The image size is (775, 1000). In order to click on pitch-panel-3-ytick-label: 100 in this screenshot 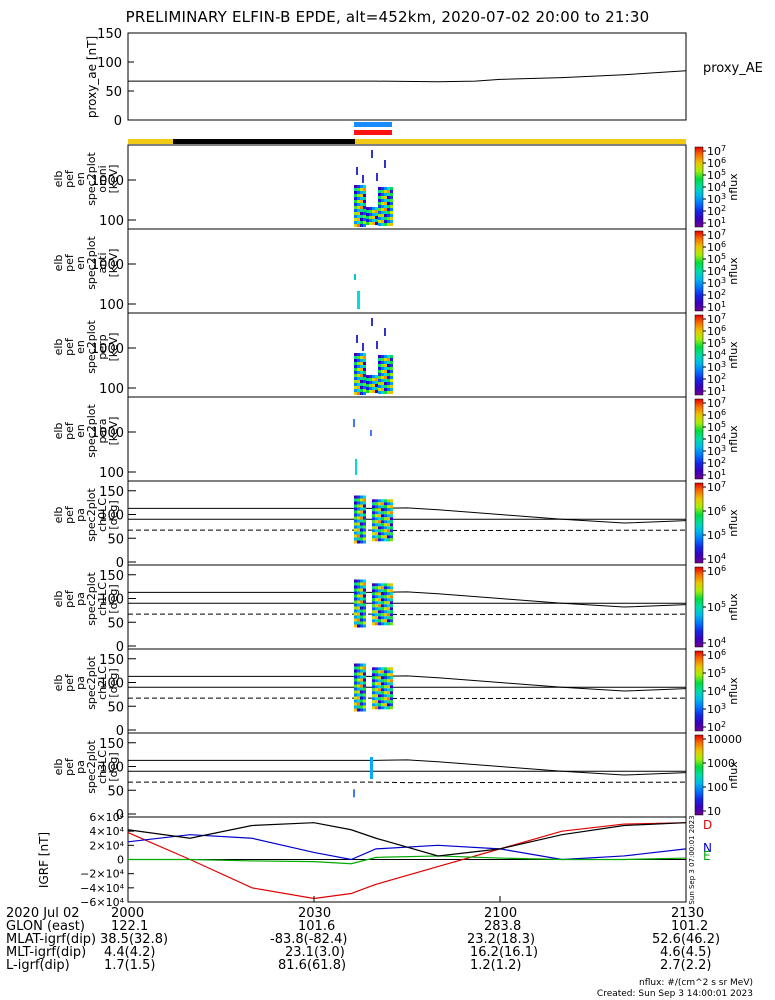, I will do `click(111, 768)`.